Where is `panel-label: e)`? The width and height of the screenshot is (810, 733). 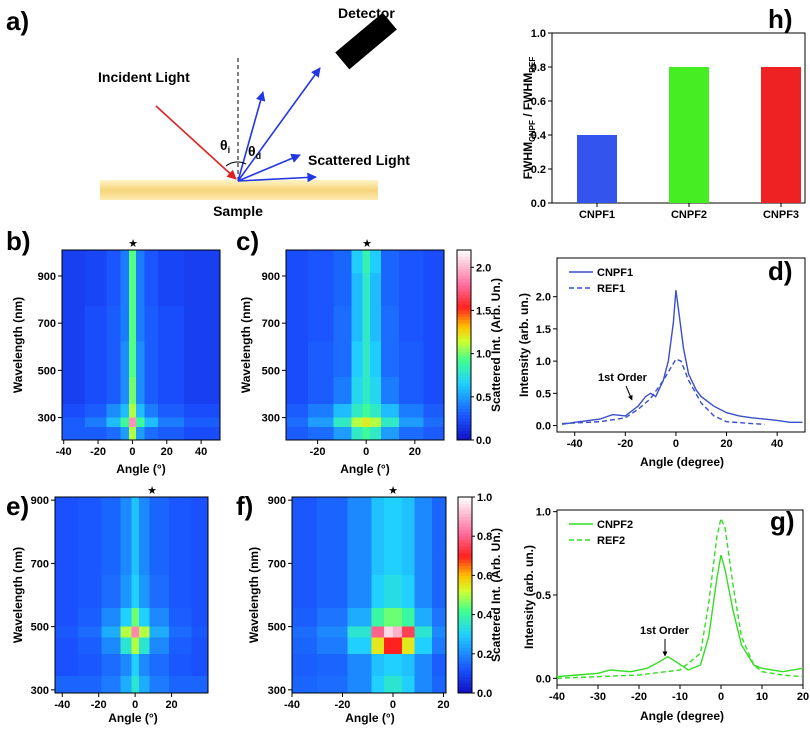
panel-label: e) is located at coordinates (17, 506).